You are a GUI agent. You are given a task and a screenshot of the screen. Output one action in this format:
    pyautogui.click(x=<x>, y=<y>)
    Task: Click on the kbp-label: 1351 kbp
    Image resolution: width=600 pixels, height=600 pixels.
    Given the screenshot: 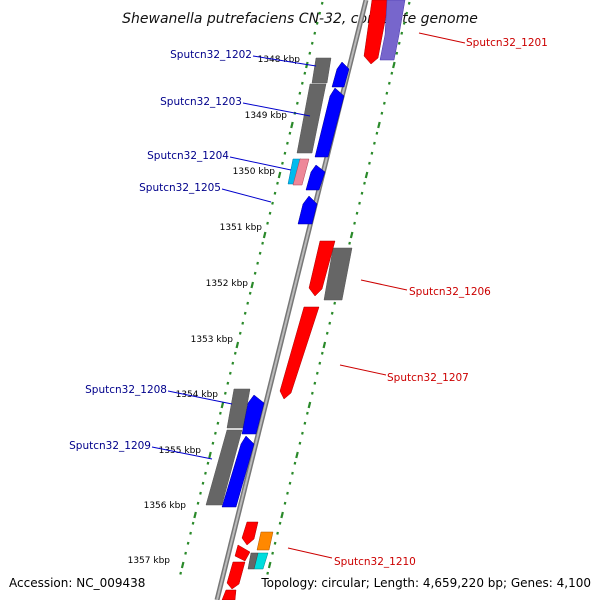 What is the action you would take?
    pyautogui.click(x=241, y=228)
    